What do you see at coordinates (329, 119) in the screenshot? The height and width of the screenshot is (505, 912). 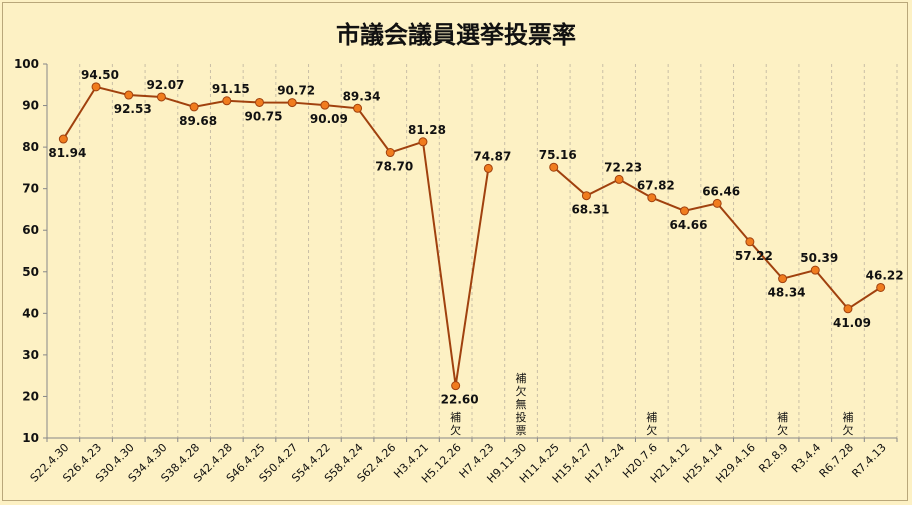 I see `data-label: 90.09` at bounding box center [329, 119].